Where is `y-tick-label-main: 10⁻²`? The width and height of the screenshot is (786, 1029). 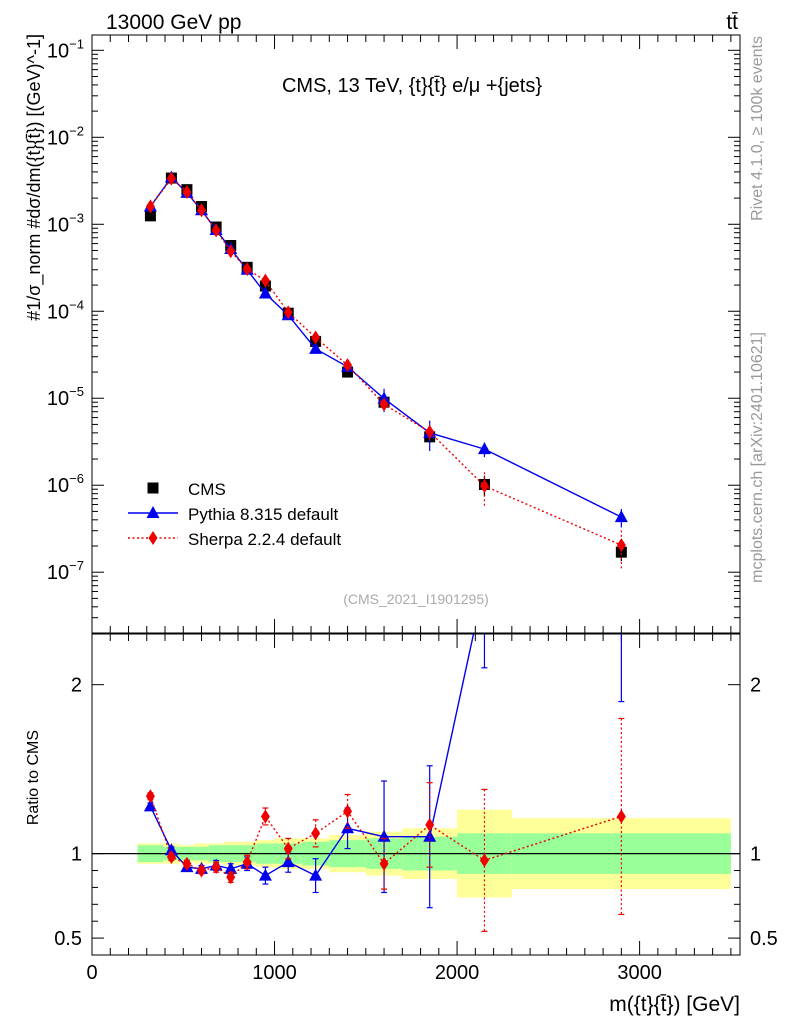 y-tick-label-main: 10⁻² is located at coordinates (65, 136).